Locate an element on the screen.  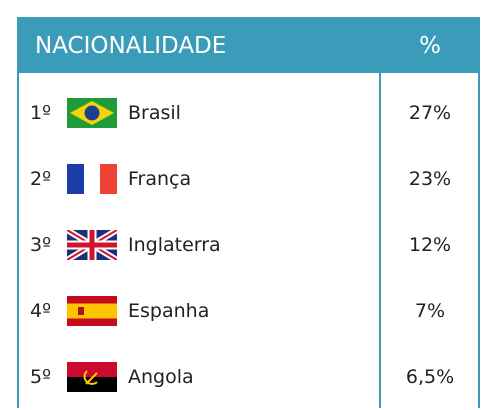
percent: 7% is located at coordinates (430, 311).